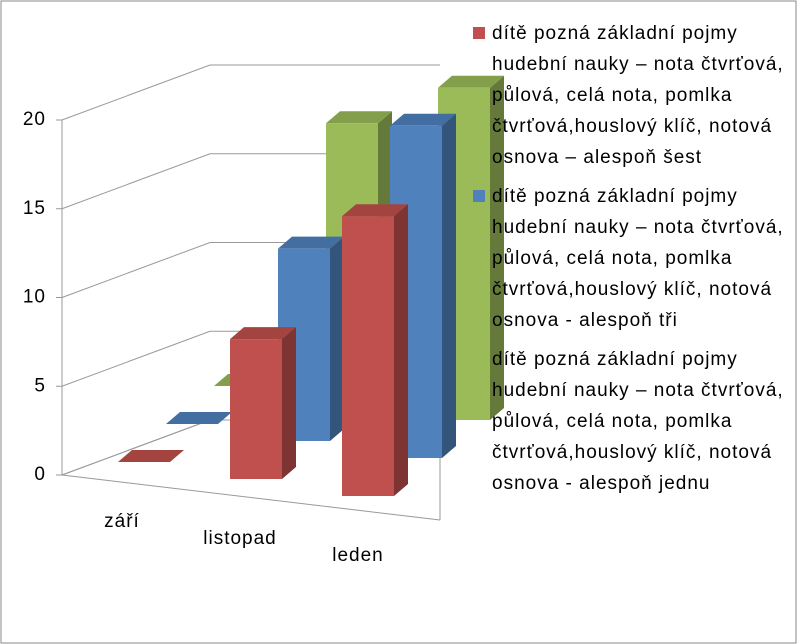 This screenshot has height=644, width=797. Describe the element at coordinates (358, 555) in the screenshot. I see `x-tick-label: leden` at that location.